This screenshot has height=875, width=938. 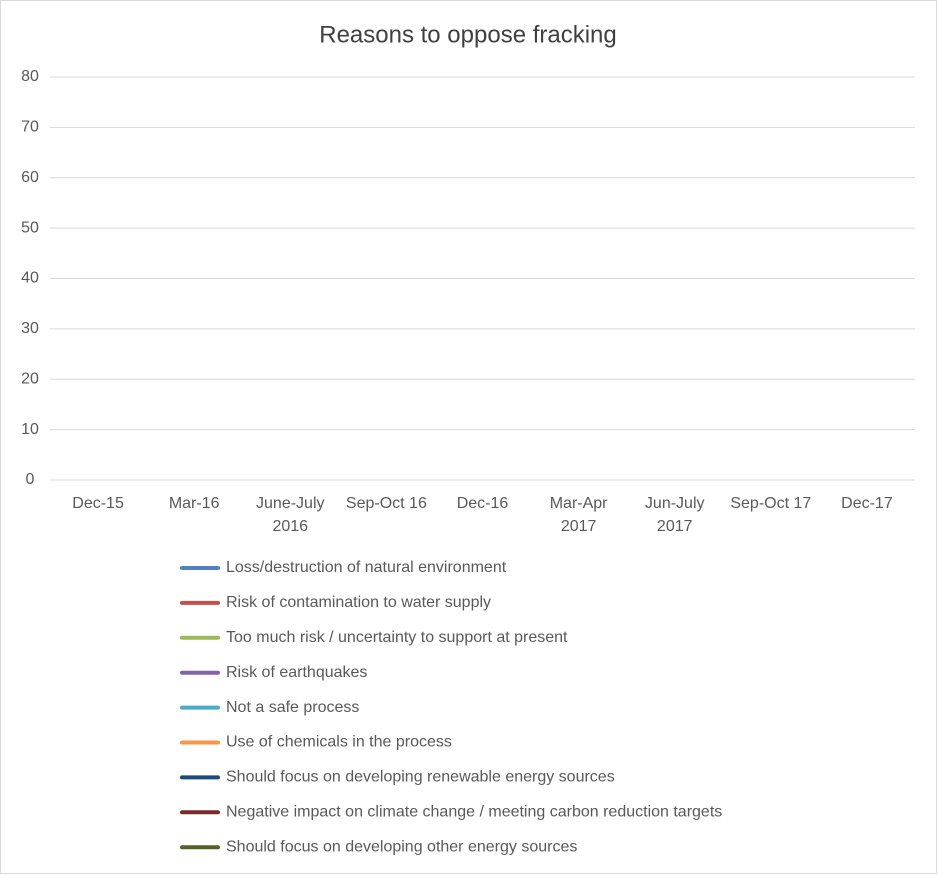 What do you see at coordinates (770, 503) in the screenshot?
I see `x-tick-label: Sep-Oct 17` at bounding box center [770, 503].